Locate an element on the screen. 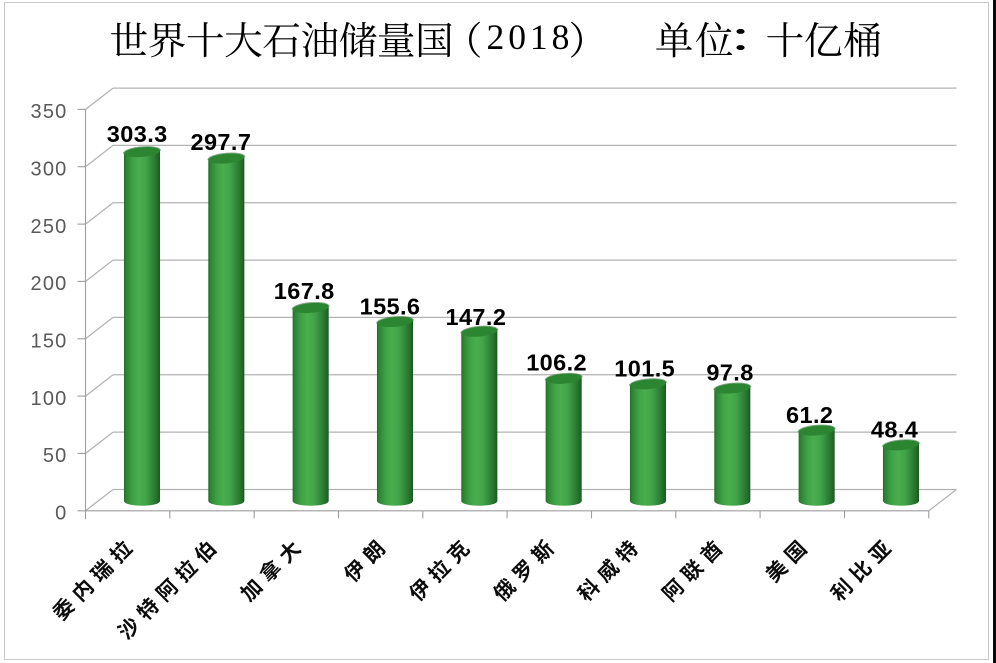 The image size is (996, 663). svg-text: 300 is located at coordinates (49, 169).